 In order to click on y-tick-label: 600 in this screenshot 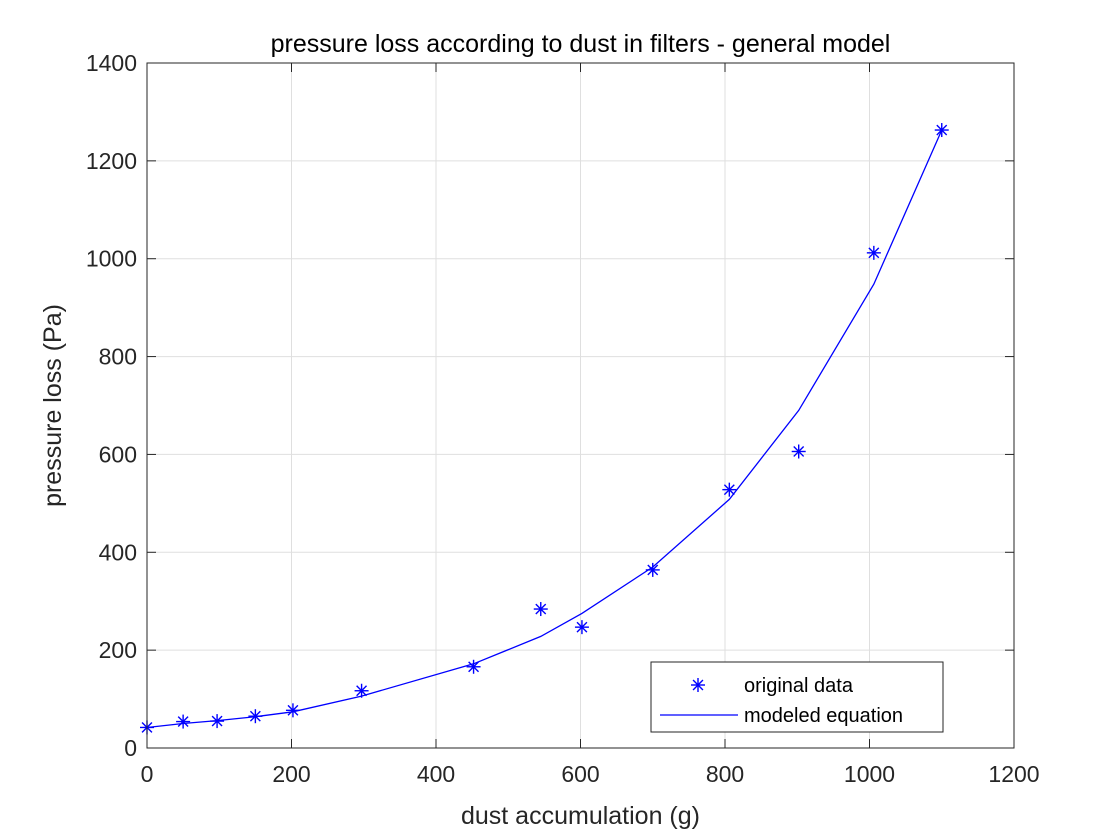, I will do `click(118, 454)`.